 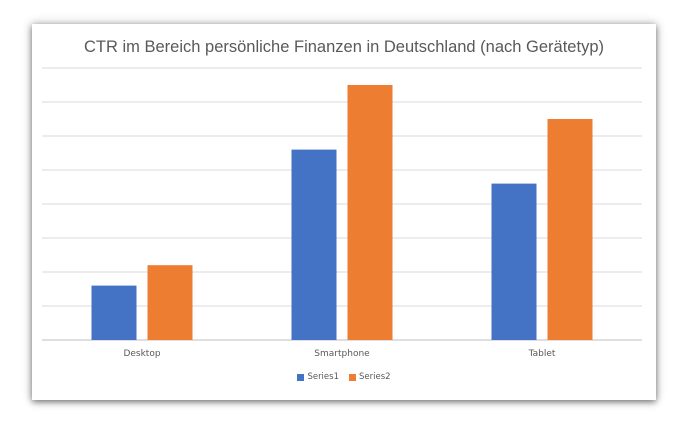 I want to click on legend-label: Series2, so click(x=375, y=377).